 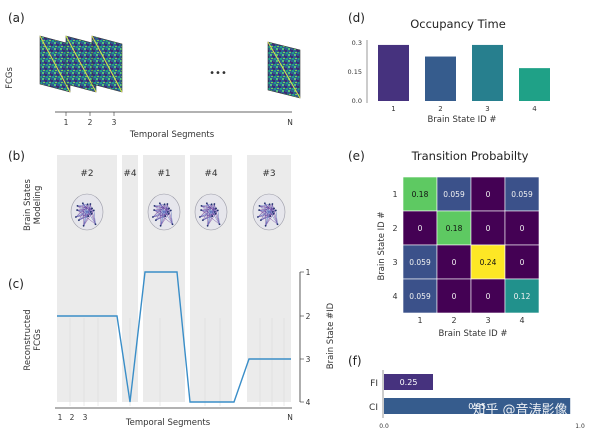 What do you see at coordinates (464, 109) in the screenshot?
I see `panel-d-xticks: 1 2 3 4` at bounding box center [464, 109].